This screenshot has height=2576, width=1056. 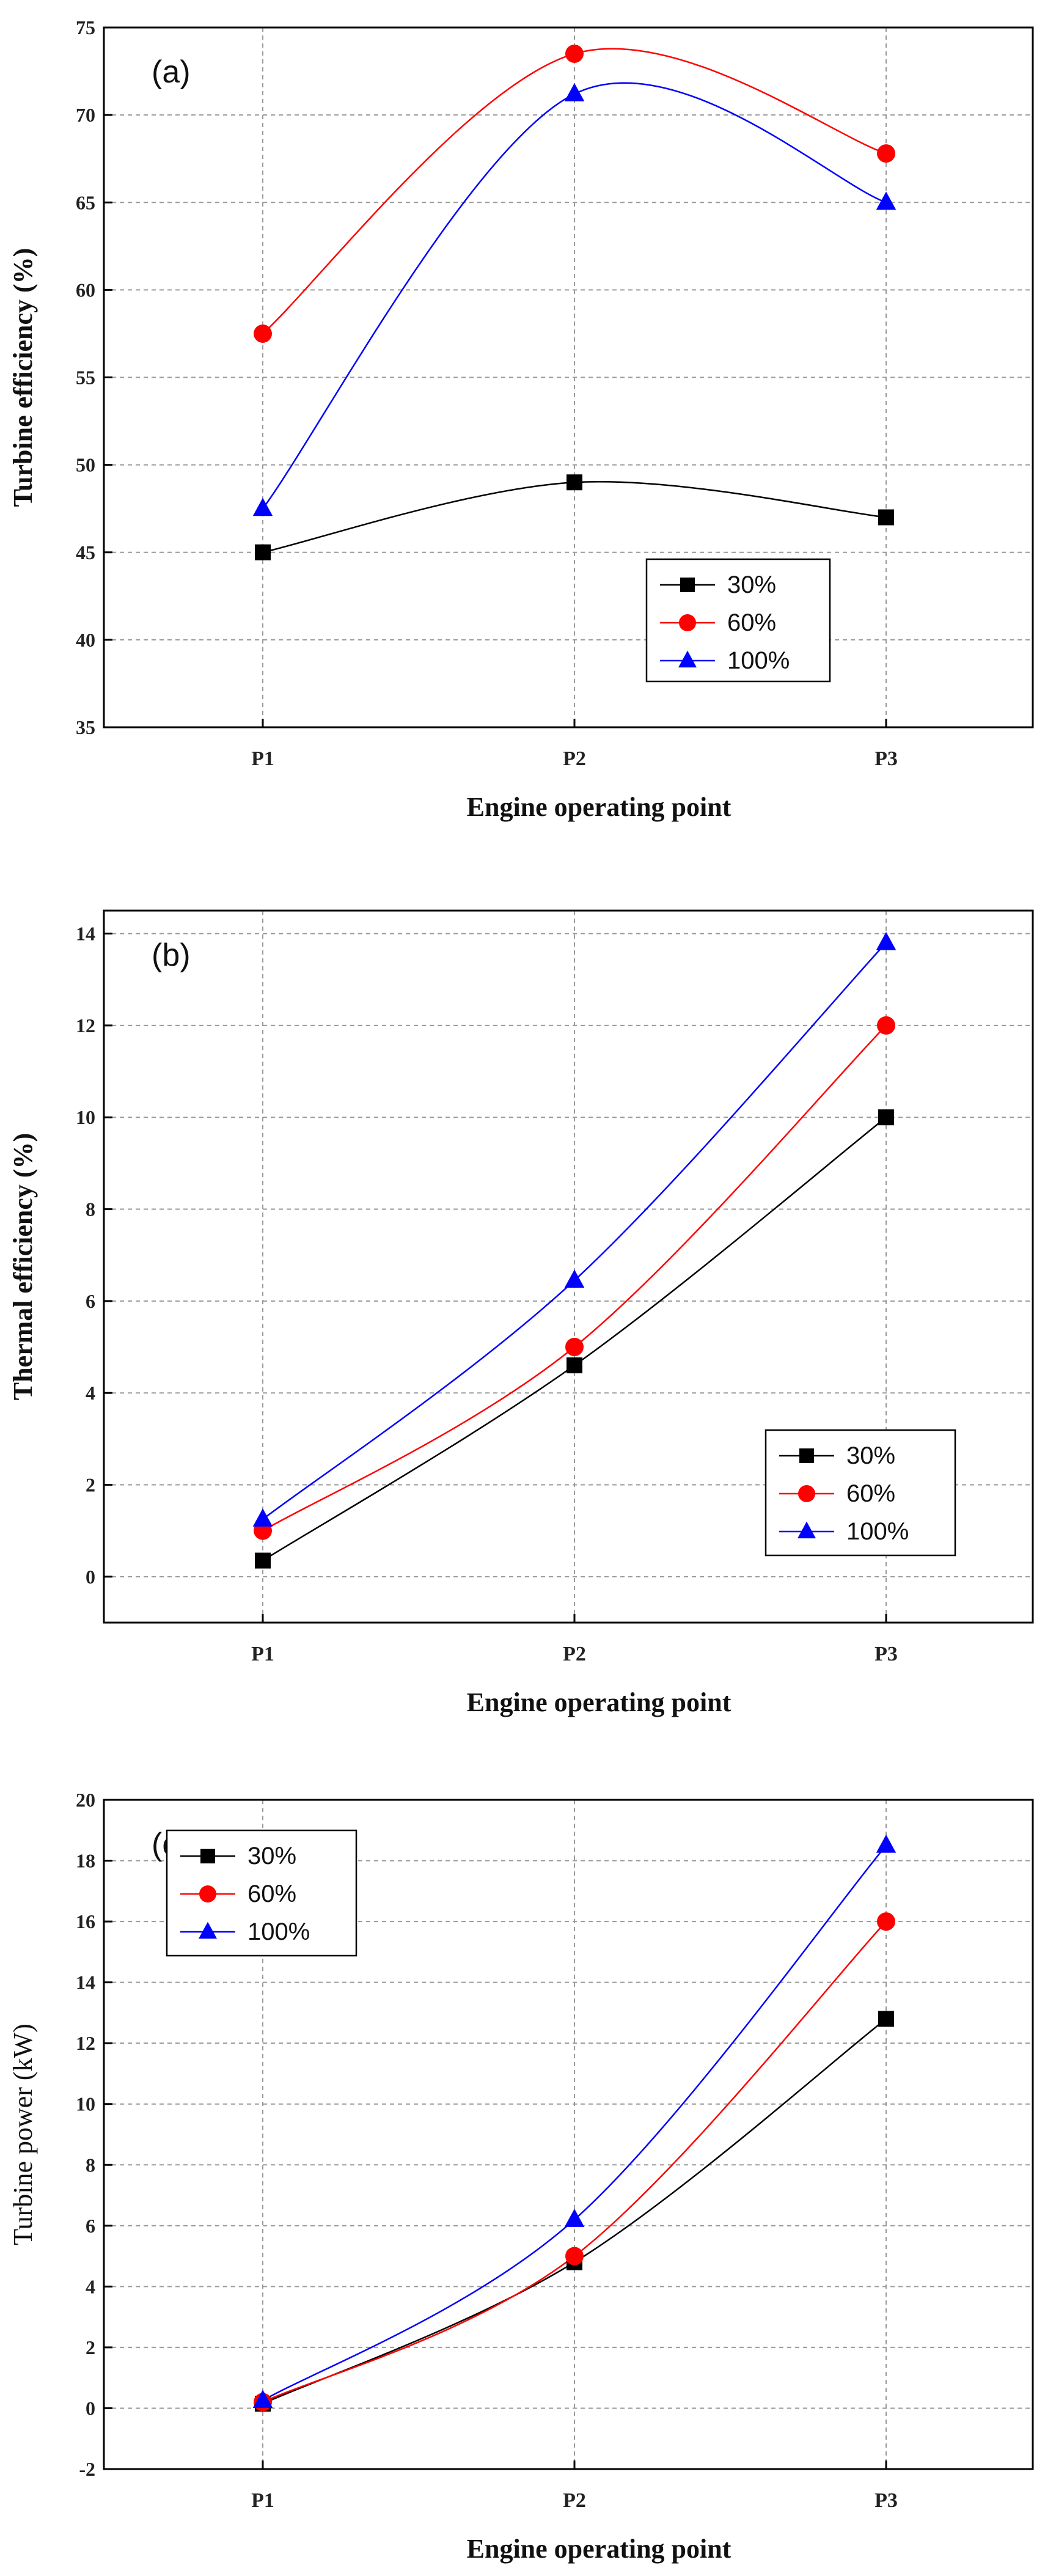 What do you see at coordinates (171, 72) in the screenshot?
I see `panel-label: (a)` at bounding box center [171, 72].